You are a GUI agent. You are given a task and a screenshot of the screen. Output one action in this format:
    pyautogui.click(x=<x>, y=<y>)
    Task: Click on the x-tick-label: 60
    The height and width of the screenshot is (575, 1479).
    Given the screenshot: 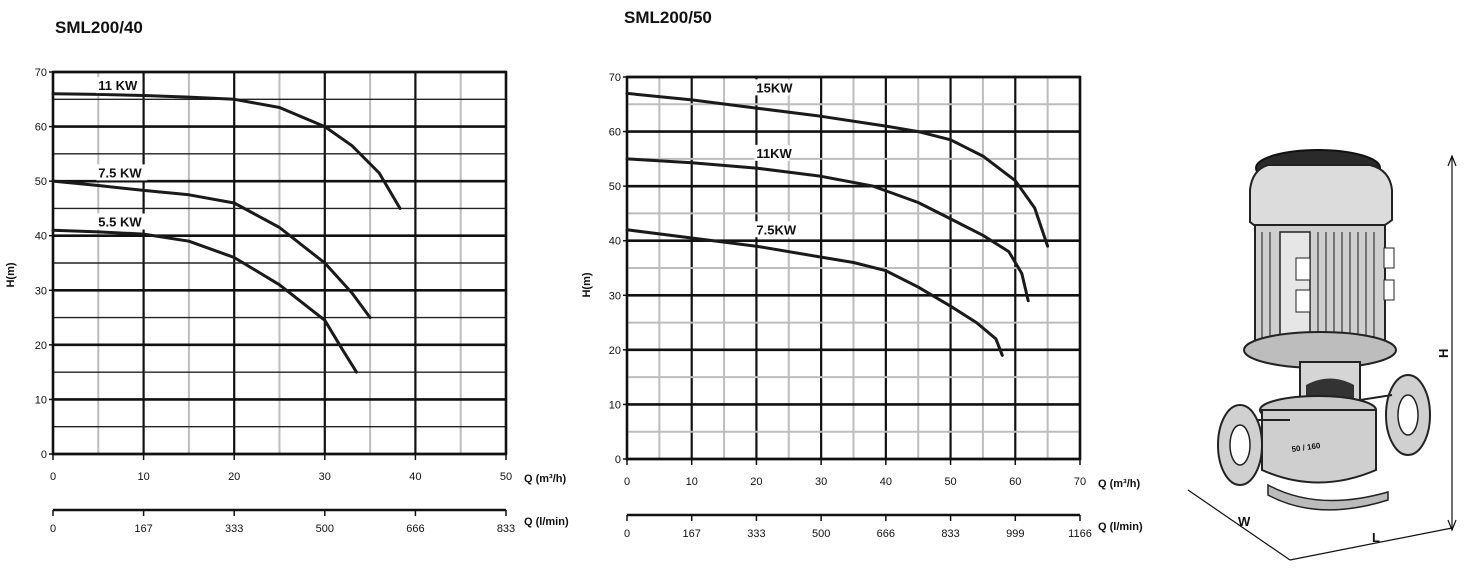 What is the action you would take?
    pyautogui.click(x=1015, y=482)
    